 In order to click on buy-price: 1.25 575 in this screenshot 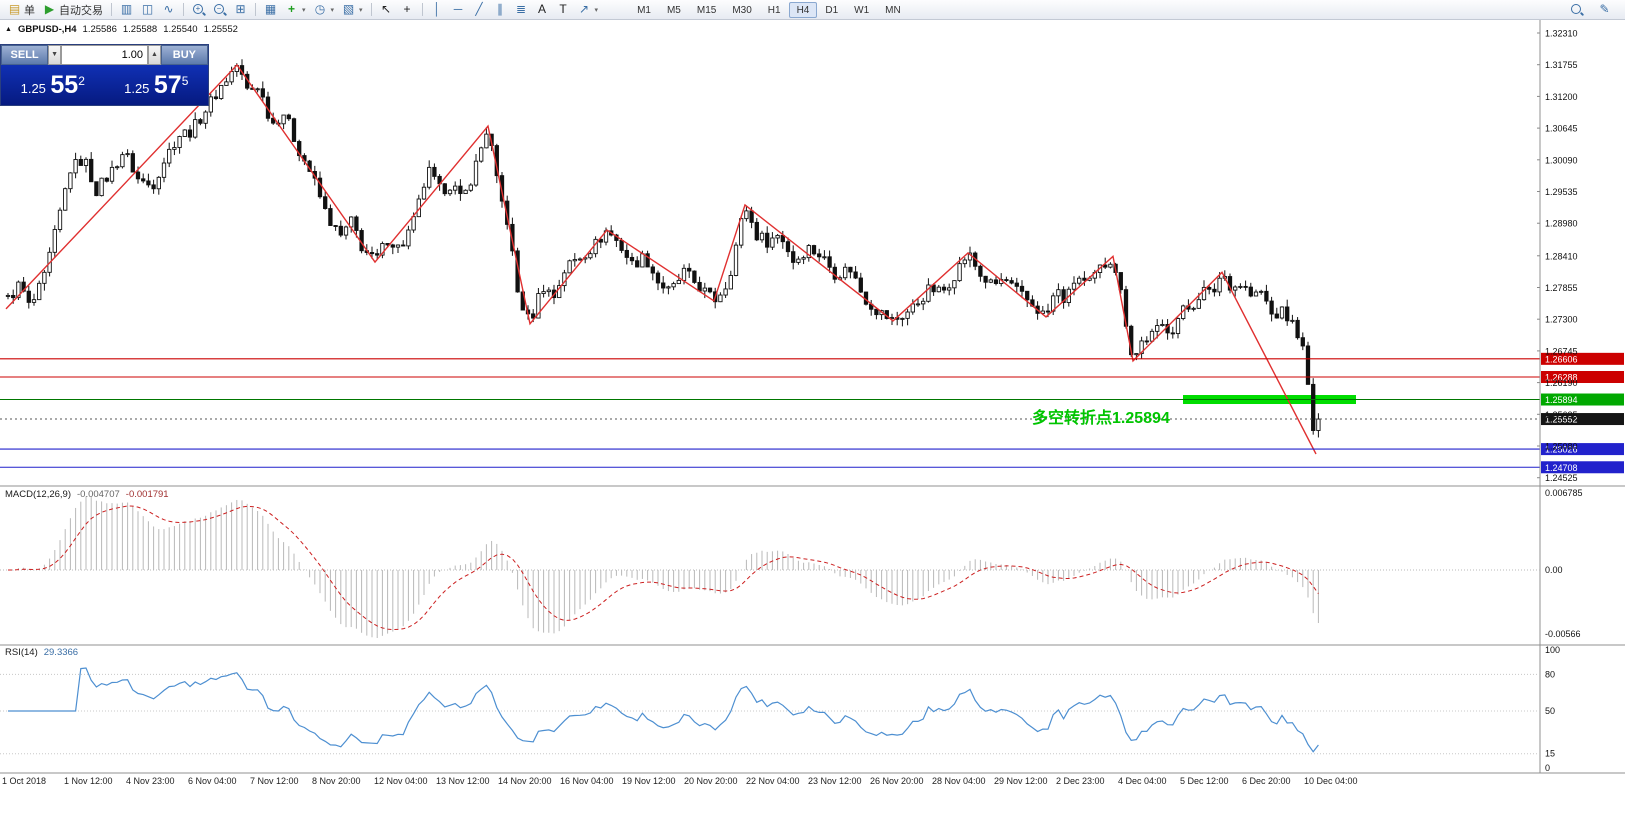, I will do `click(157, 85)`.